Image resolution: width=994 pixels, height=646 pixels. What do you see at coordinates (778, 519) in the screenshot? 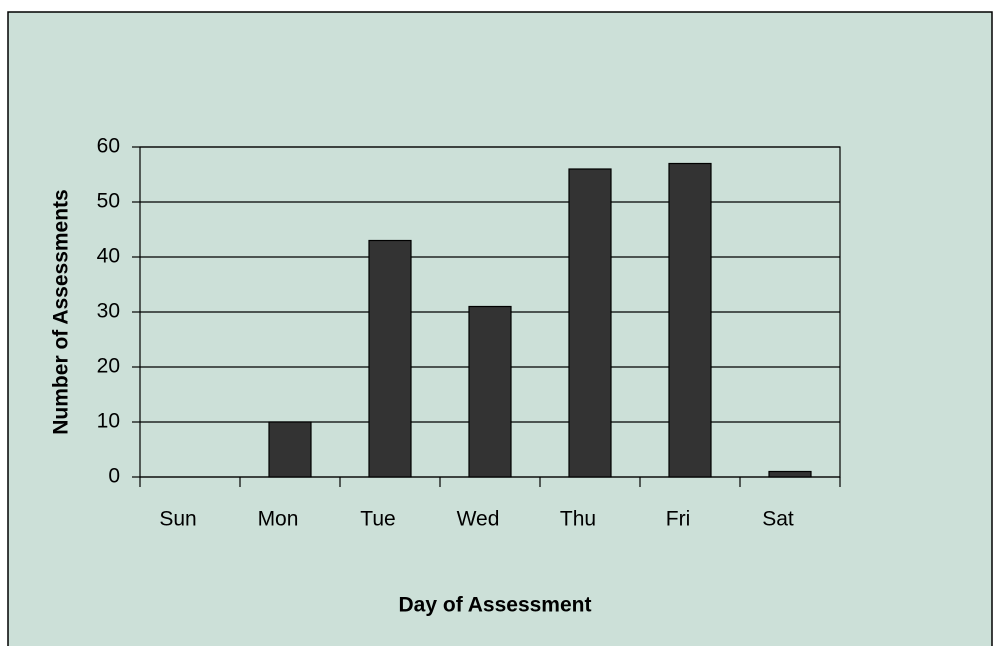
I see `x-tick-label: Sat` at bounding box center [778, 519].